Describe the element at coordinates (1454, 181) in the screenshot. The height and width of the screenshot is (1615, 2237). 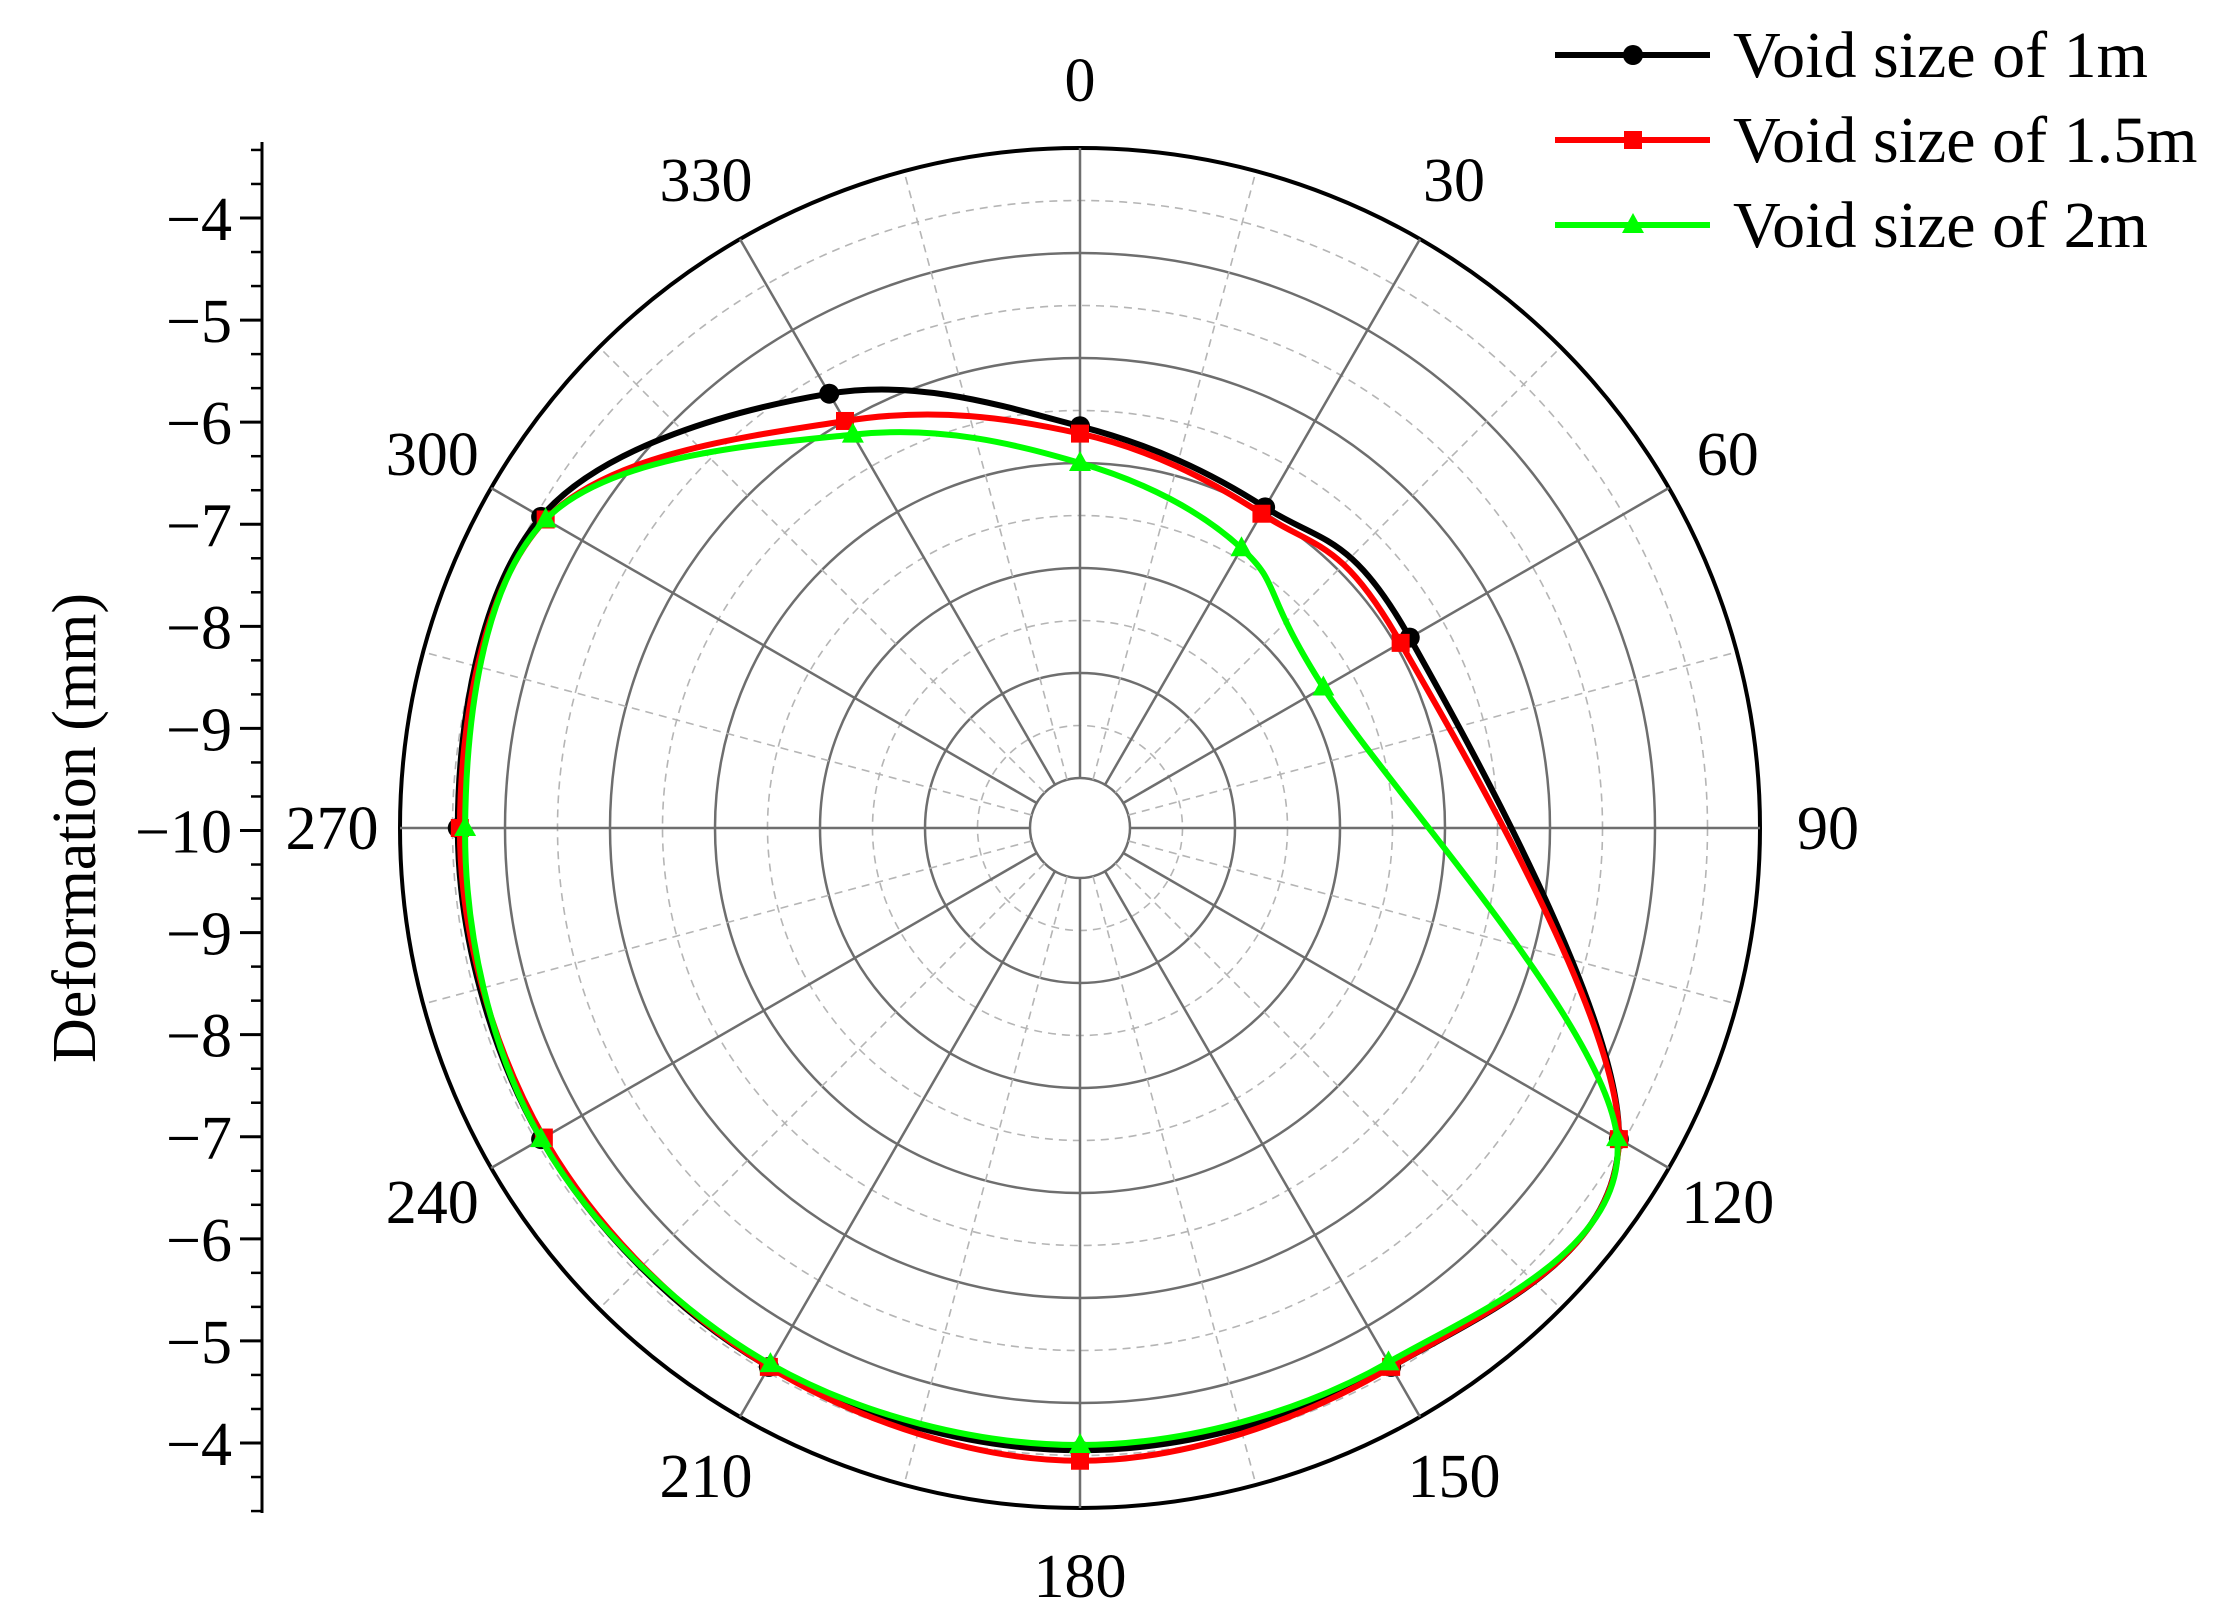
I see `angle-tick-label: 30` at that location.